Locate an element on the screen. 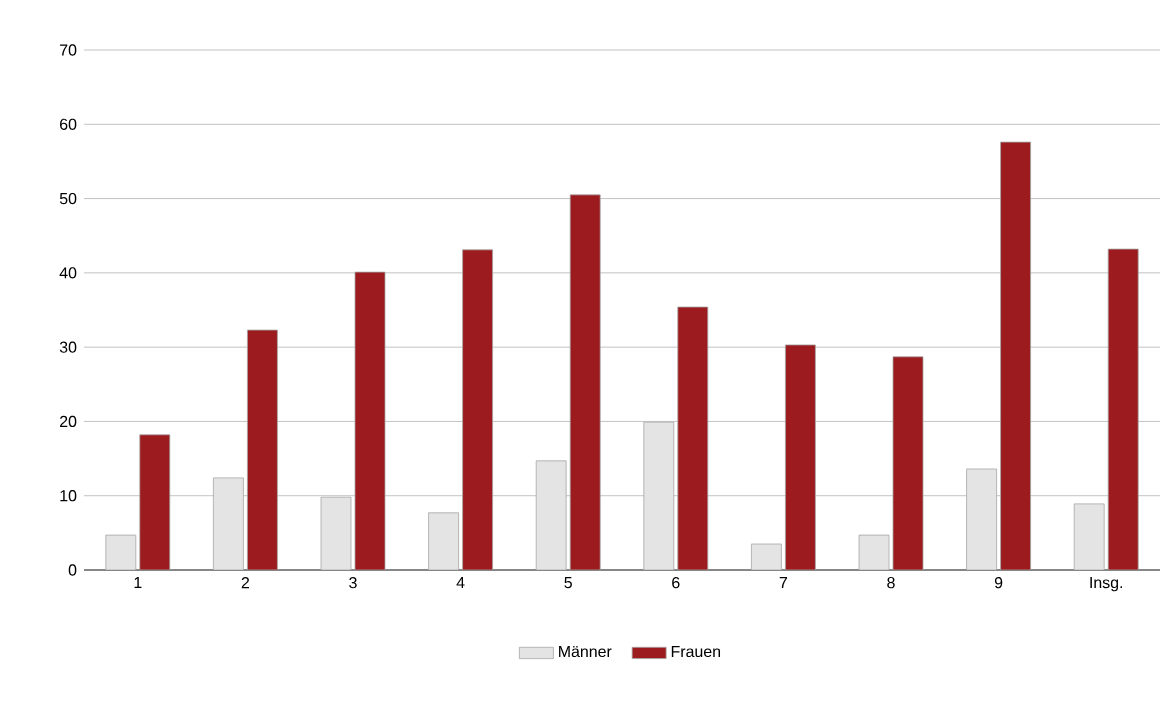 The height and width of the screenshot is (702, 1166). y-tick-label: 40 is located at coordinates (68, 273).